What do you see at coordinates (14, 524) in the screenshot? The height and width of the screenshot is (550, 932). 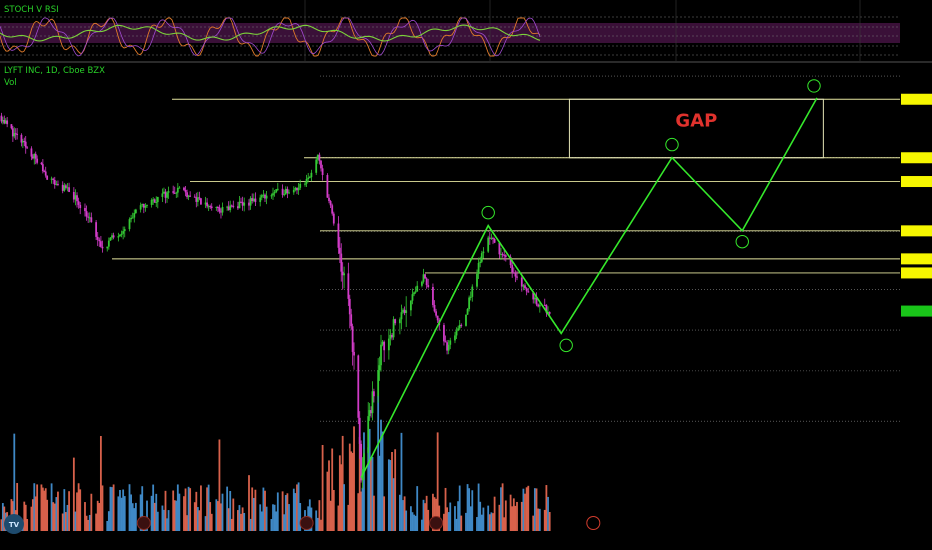 I see `tradingview-logo: TV` at bounding box center [14, 524].